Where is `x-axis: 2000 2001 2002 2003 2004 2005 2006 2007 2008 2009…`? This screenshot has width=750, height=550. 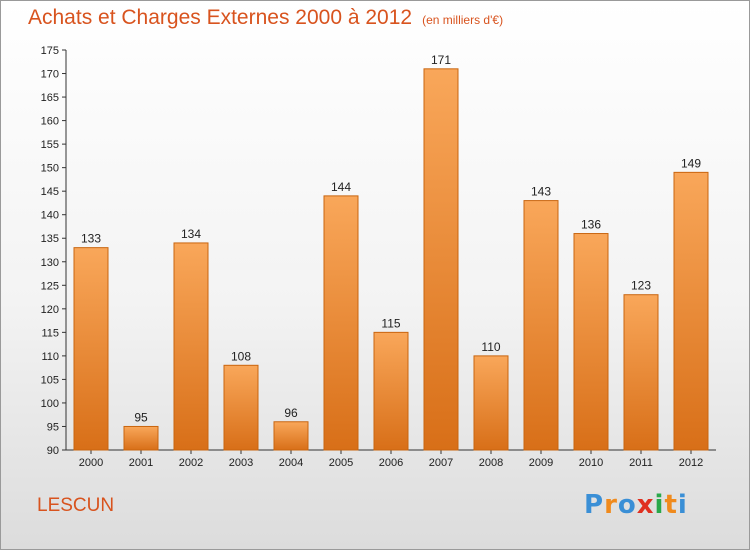 x-axis: 2000 2001 2002 2003 2004 2005 2006 2007 2008 2009… is located at coordinates (391, 459).